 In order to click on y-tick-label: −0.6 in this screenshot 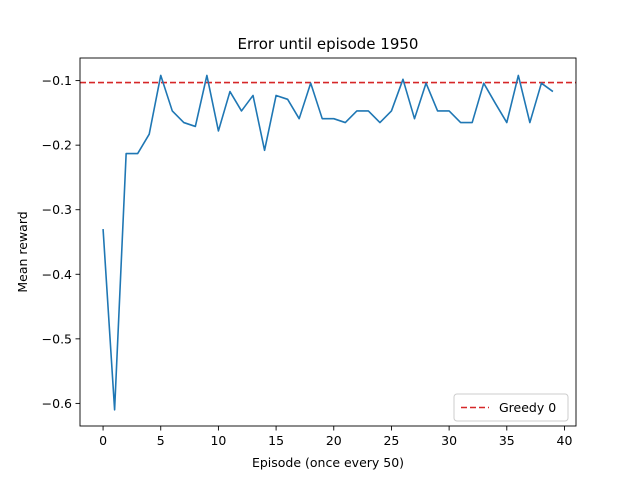, I will do `click(57, 403)`.